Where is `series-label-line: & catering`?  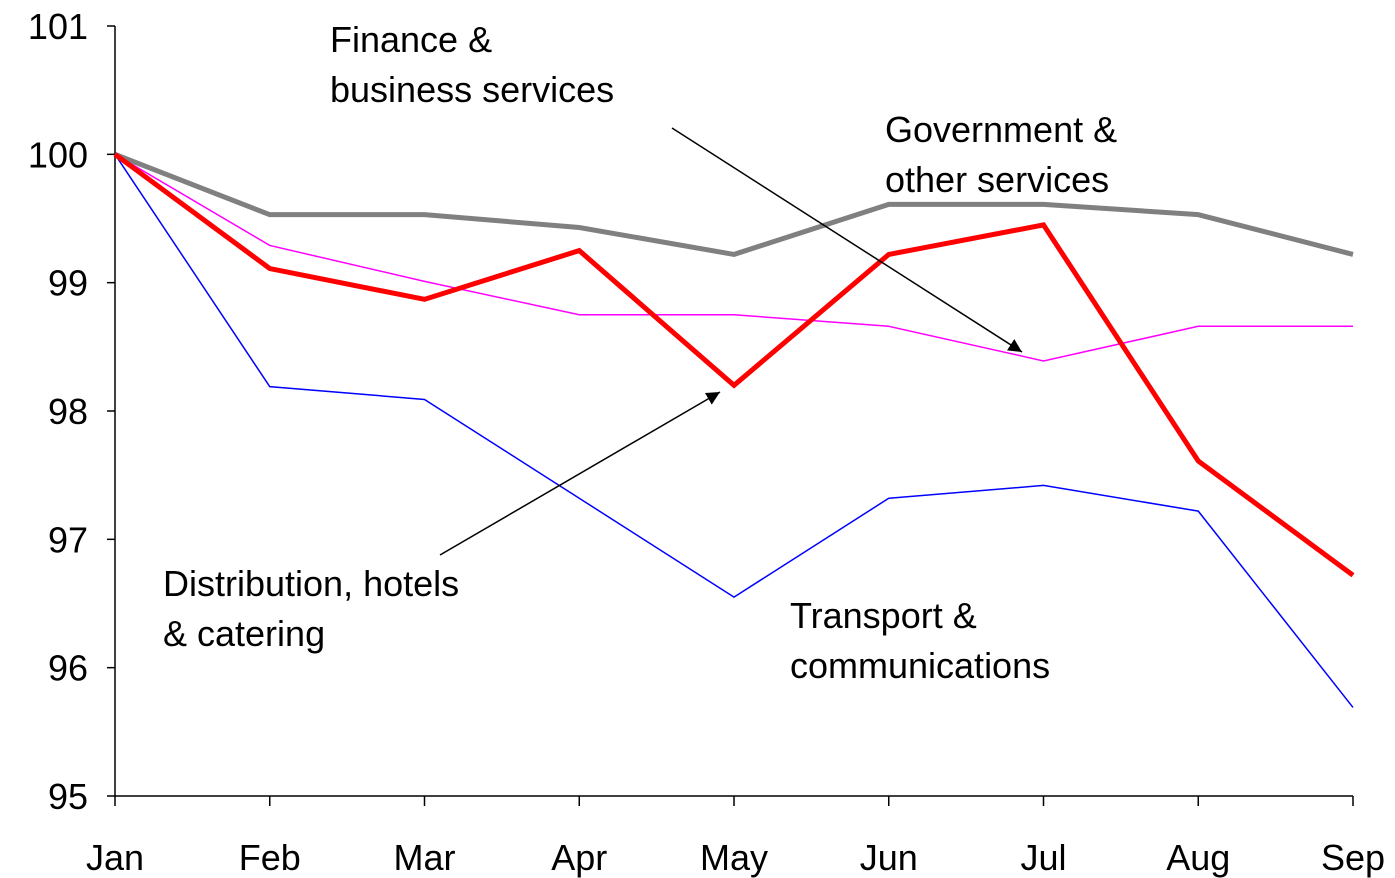 series-label-line: & catering is located at coordinates (244, 633).